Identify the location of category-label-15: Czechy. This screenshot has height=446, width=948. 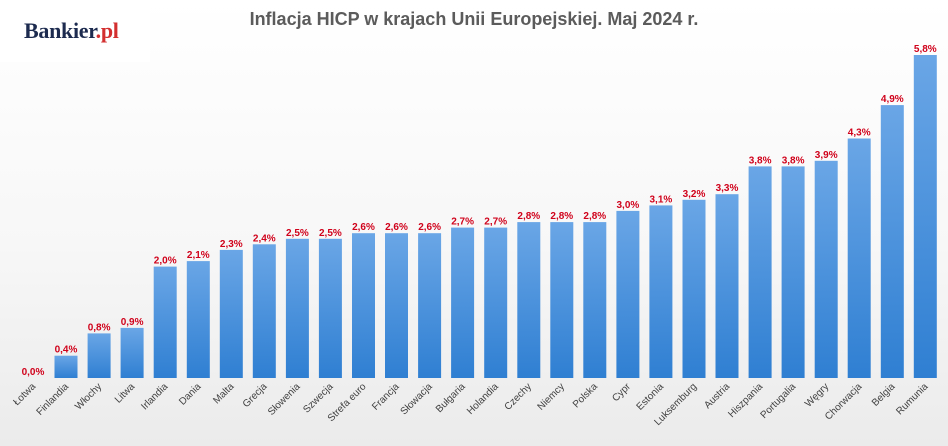
(518, 396).